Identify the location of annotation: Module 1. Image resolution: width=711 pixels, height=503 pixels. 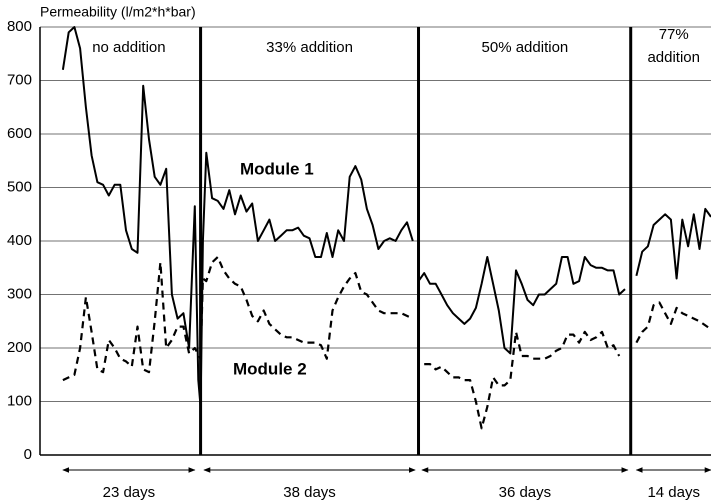
(277, 168).